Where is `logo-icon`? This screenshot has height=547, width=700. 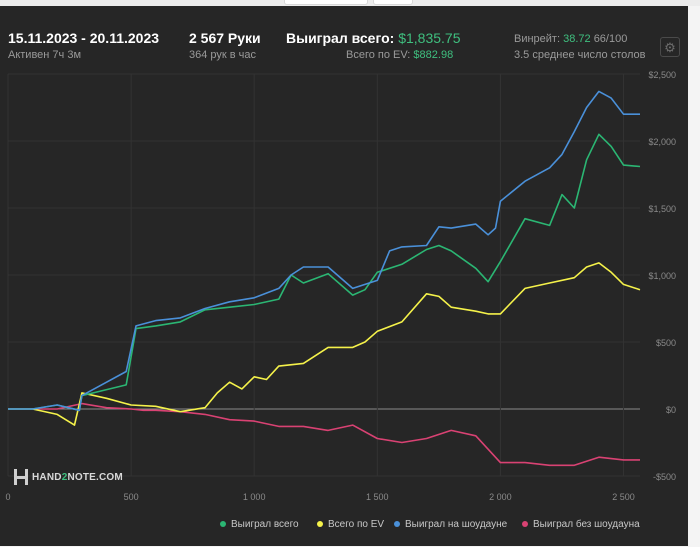
logo-icon is located at coordinates (21, 477).